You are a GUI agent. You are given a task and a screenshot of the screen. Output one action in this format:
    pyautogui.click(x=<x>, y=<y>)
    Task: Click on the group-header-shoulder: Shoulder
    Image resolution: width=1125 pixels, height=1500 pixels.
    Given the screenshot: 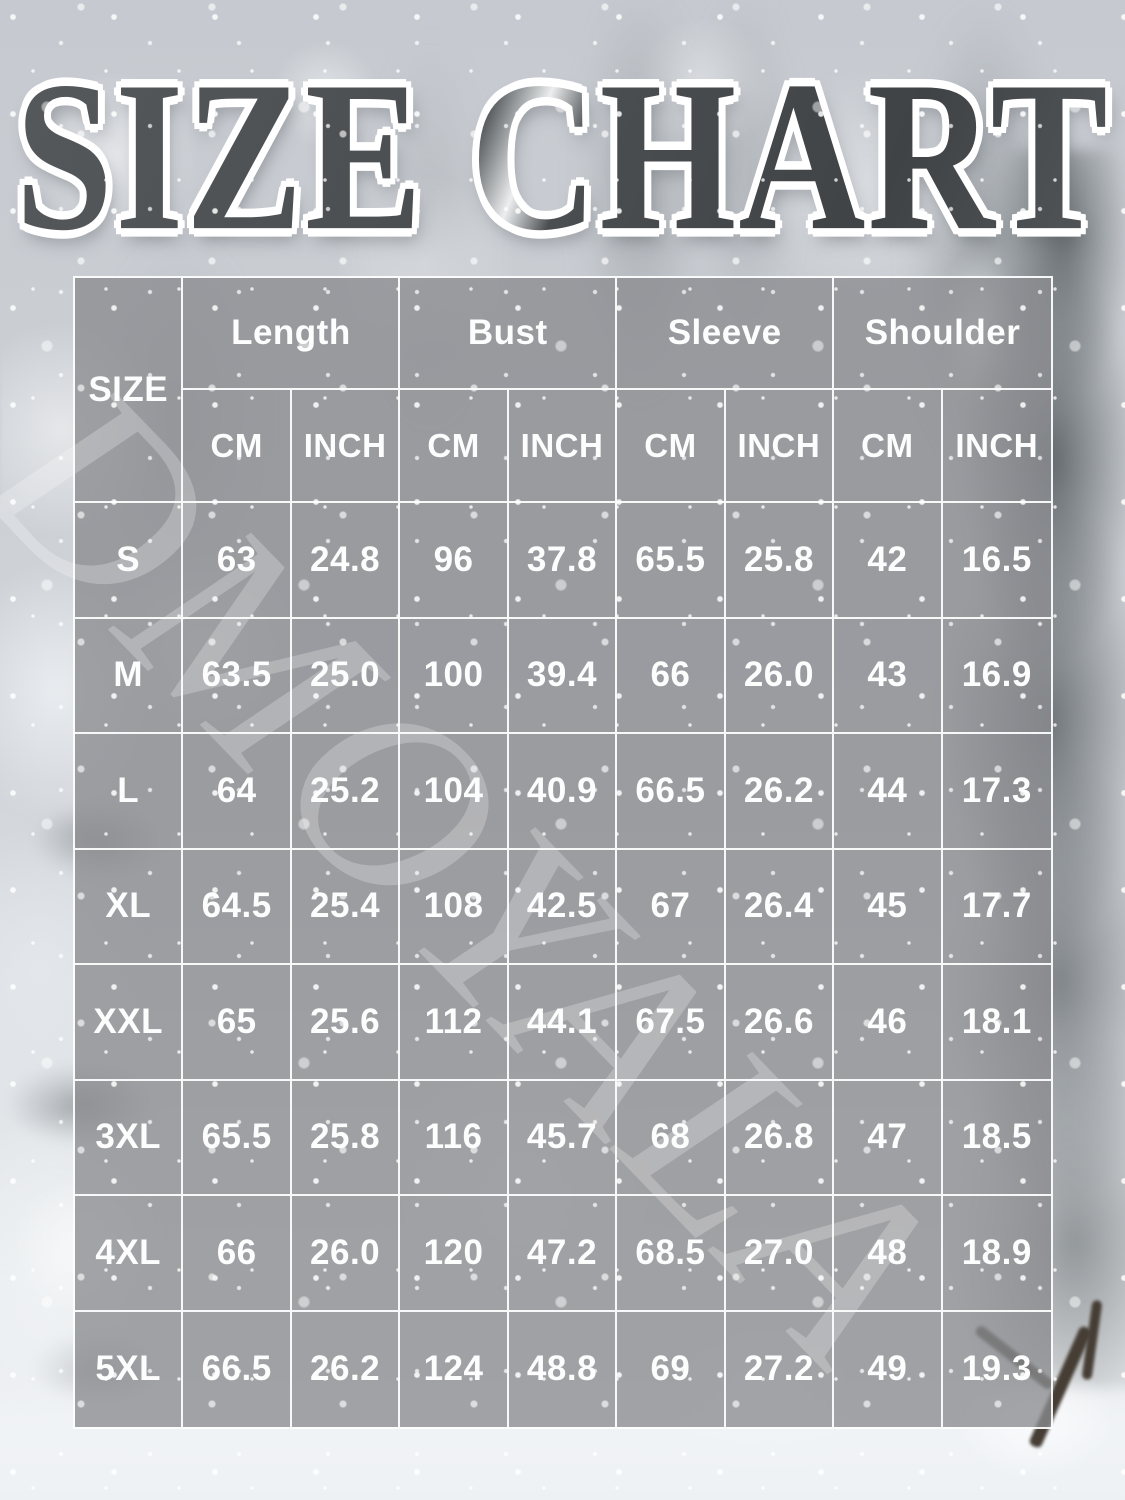 What is the action you would take?
    pyautogui.click(x=942, y=334)
    